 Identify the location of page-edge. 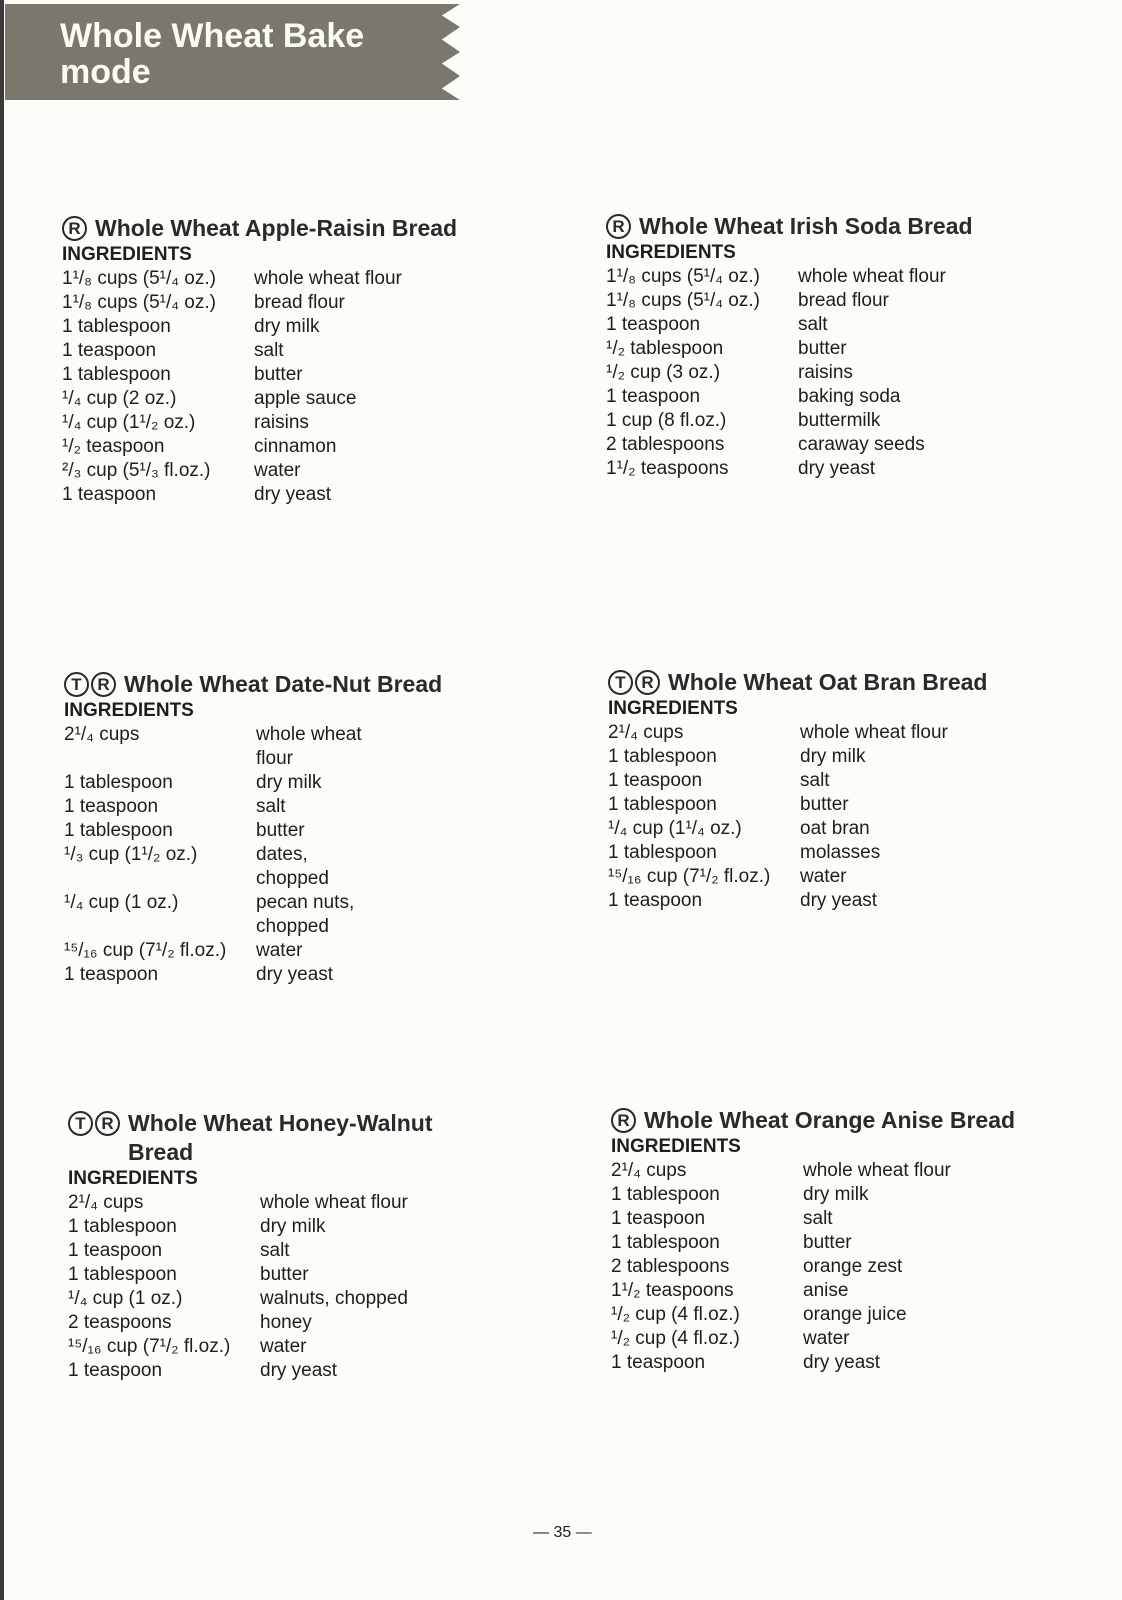
(2, 800).